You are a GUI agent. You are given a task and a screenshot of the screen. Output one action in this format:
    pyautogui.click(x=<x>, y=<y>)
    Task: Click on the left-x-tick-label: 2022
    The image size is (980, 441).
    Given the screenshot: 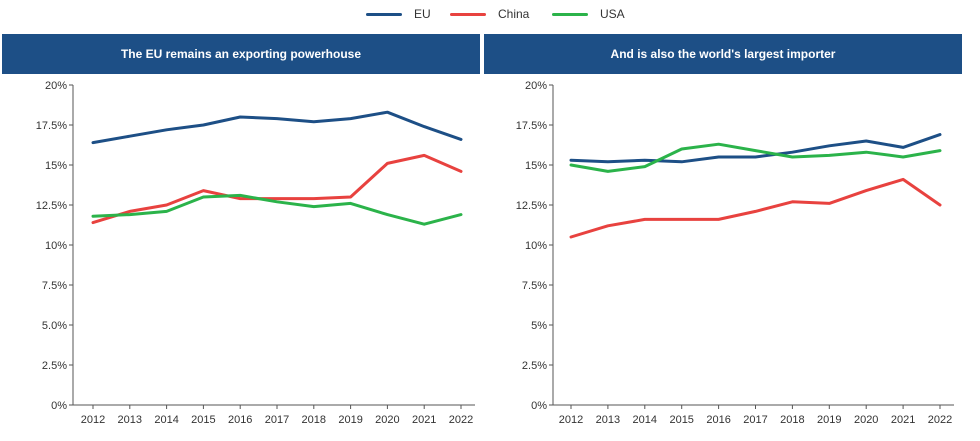 What is the action you would take?
    pyautogui.click(x=461, y=420)
    